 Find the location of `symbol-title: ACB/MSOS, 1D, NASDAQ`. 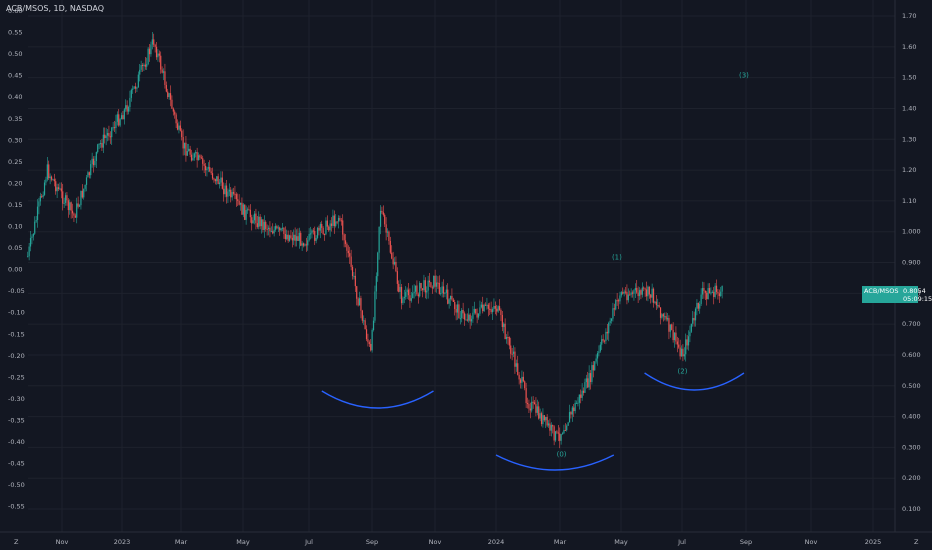

symbol-title: ACB/MSOS, 1D, NASDAQ is located at coordinates (55, 8).